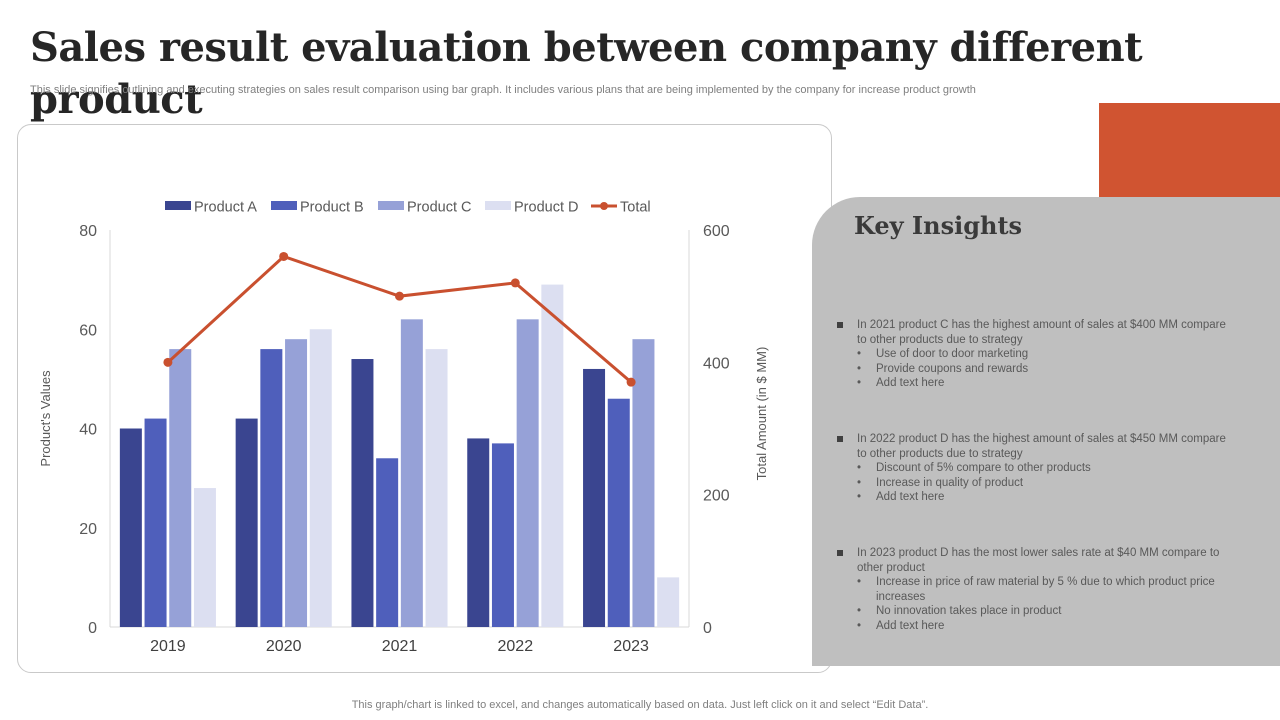  What do you see at coordinates (1046, 611) in the screenshot?
I see `insight-bullet: No innovation takes place in product` at bounding box center [1046, 611].